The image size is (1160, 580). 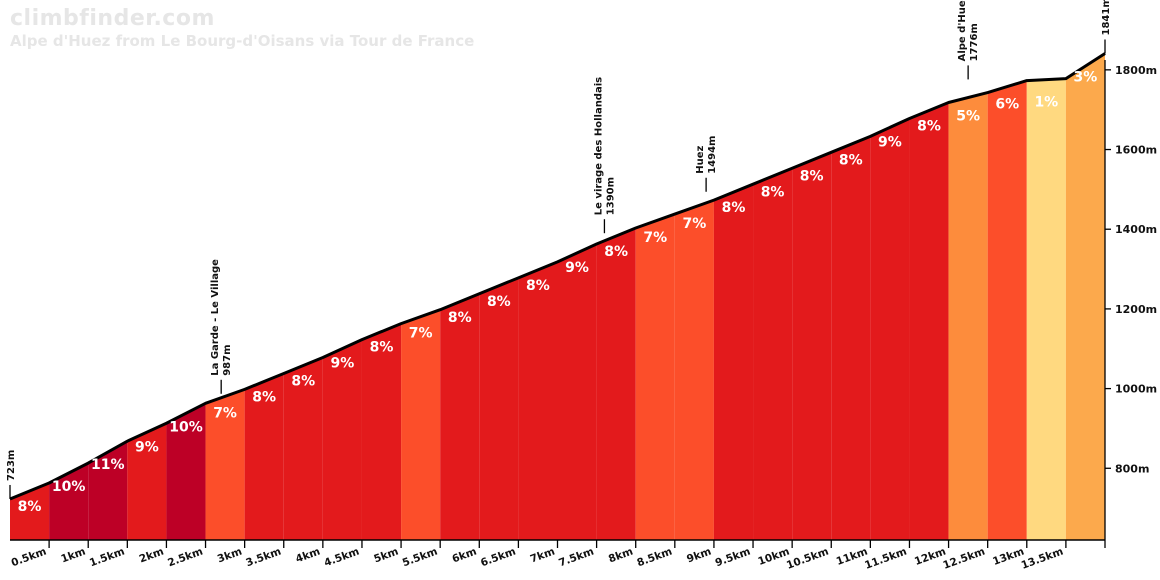 What do you see at coordinates (974, 42) in the screenshot?
I see `waypoint-elevation: 1776m` at bounding box center [974, 42].